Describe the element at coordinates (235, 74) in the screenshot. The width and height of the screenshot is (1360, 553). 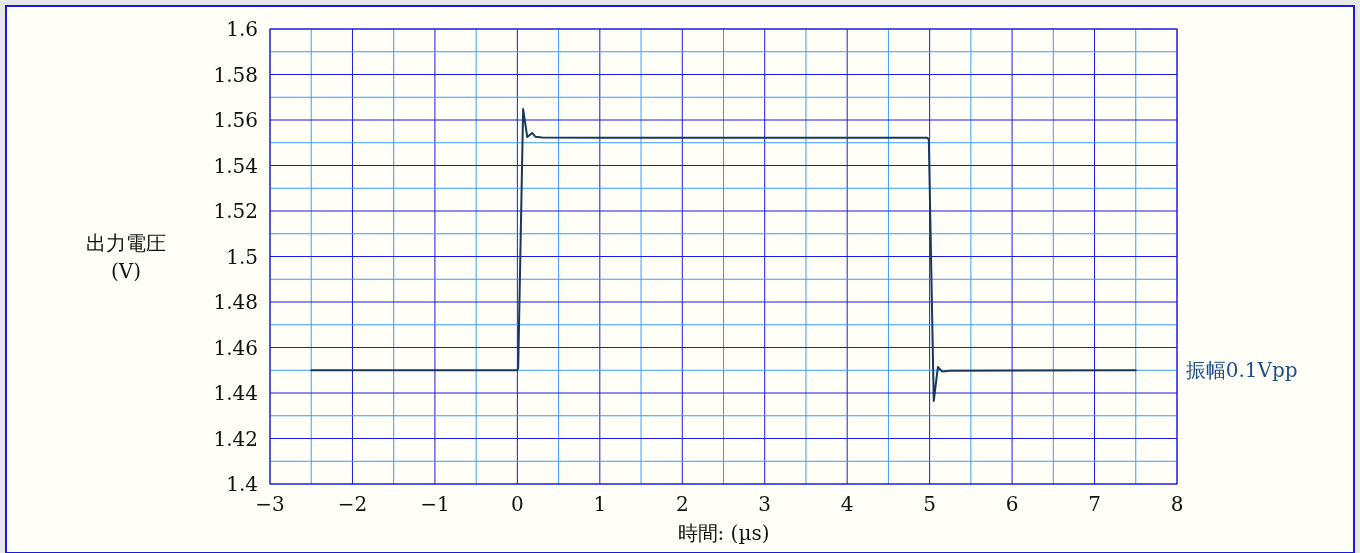
I see `y-tick-label: 1.58` at that location.